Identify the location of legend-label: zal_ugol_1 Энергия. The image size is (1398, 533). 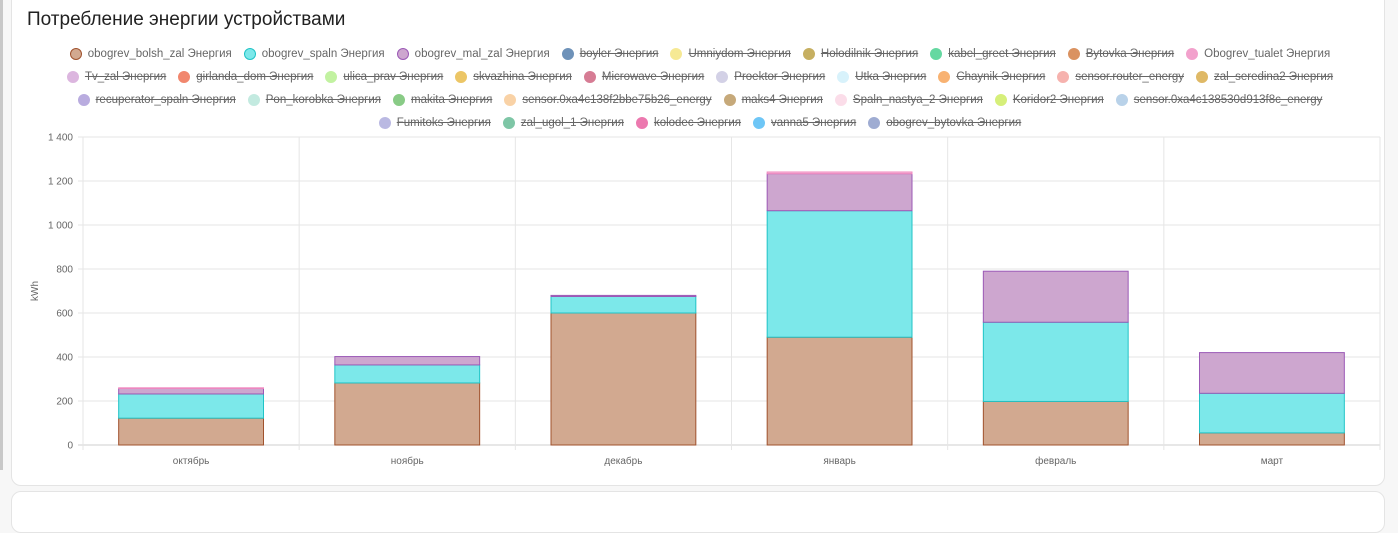
(572, 122).